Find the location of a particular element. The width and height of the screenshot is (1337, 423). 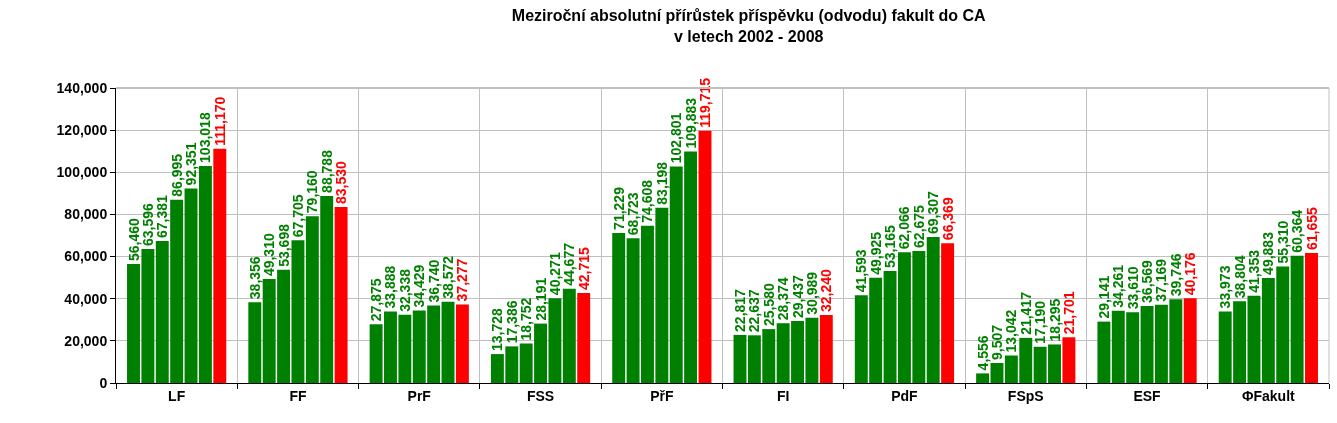

data-label: 28,191 is located at coordinates (540, 299).